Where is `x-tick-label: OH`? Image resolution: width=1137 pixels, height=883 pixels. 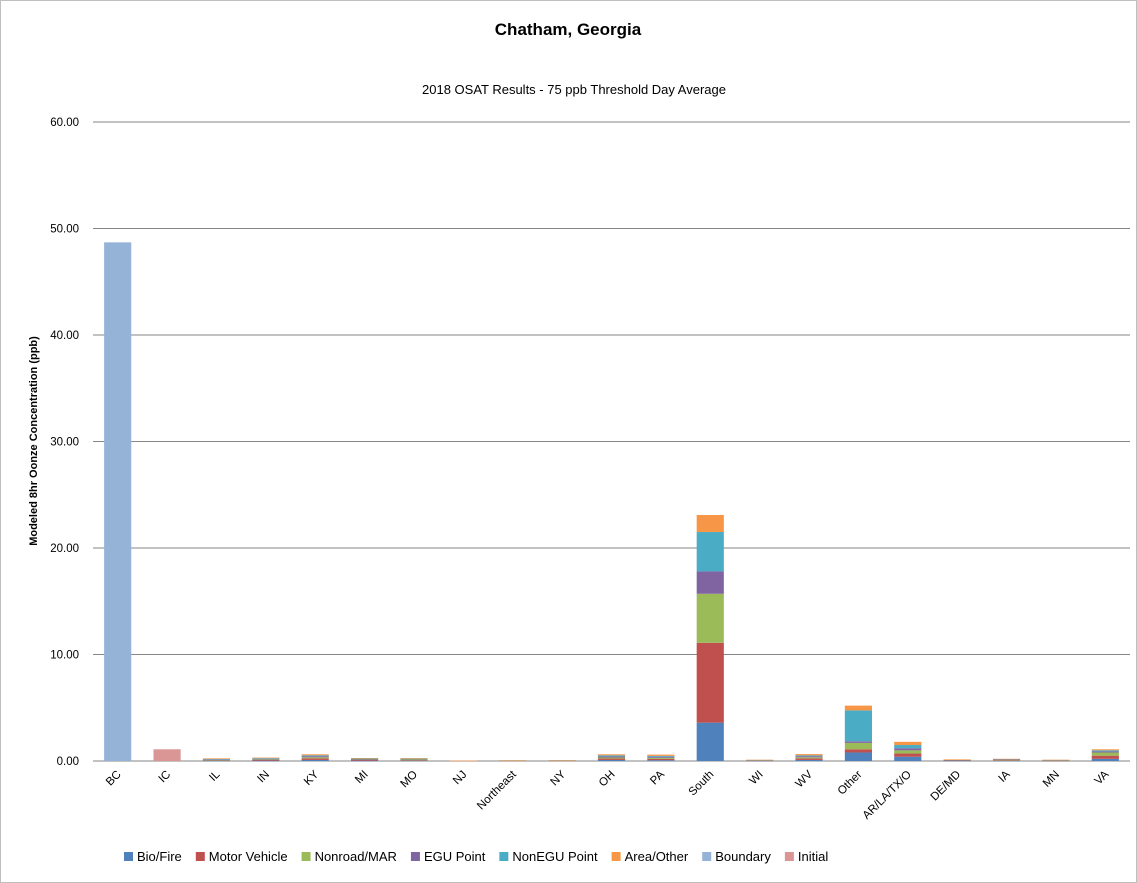
x-tick-label: OH is located at coordinates (607, 779).